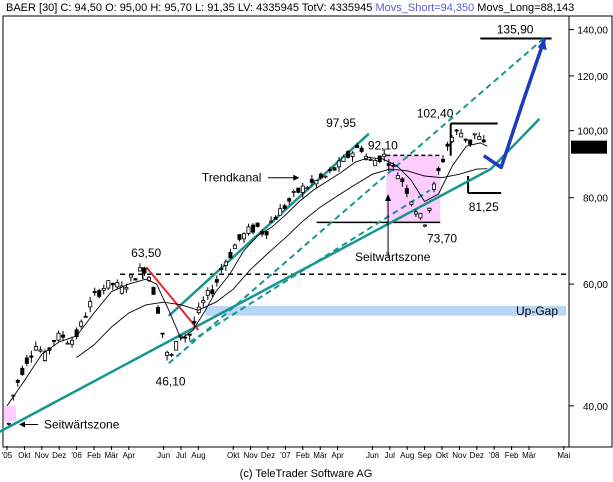 Image resolution: width=613 pixels, height=482 pixels. What do you see at coordinates (172, 298) in the screenshot?
I see `red-trend-line` at bounding box center [172, 298].